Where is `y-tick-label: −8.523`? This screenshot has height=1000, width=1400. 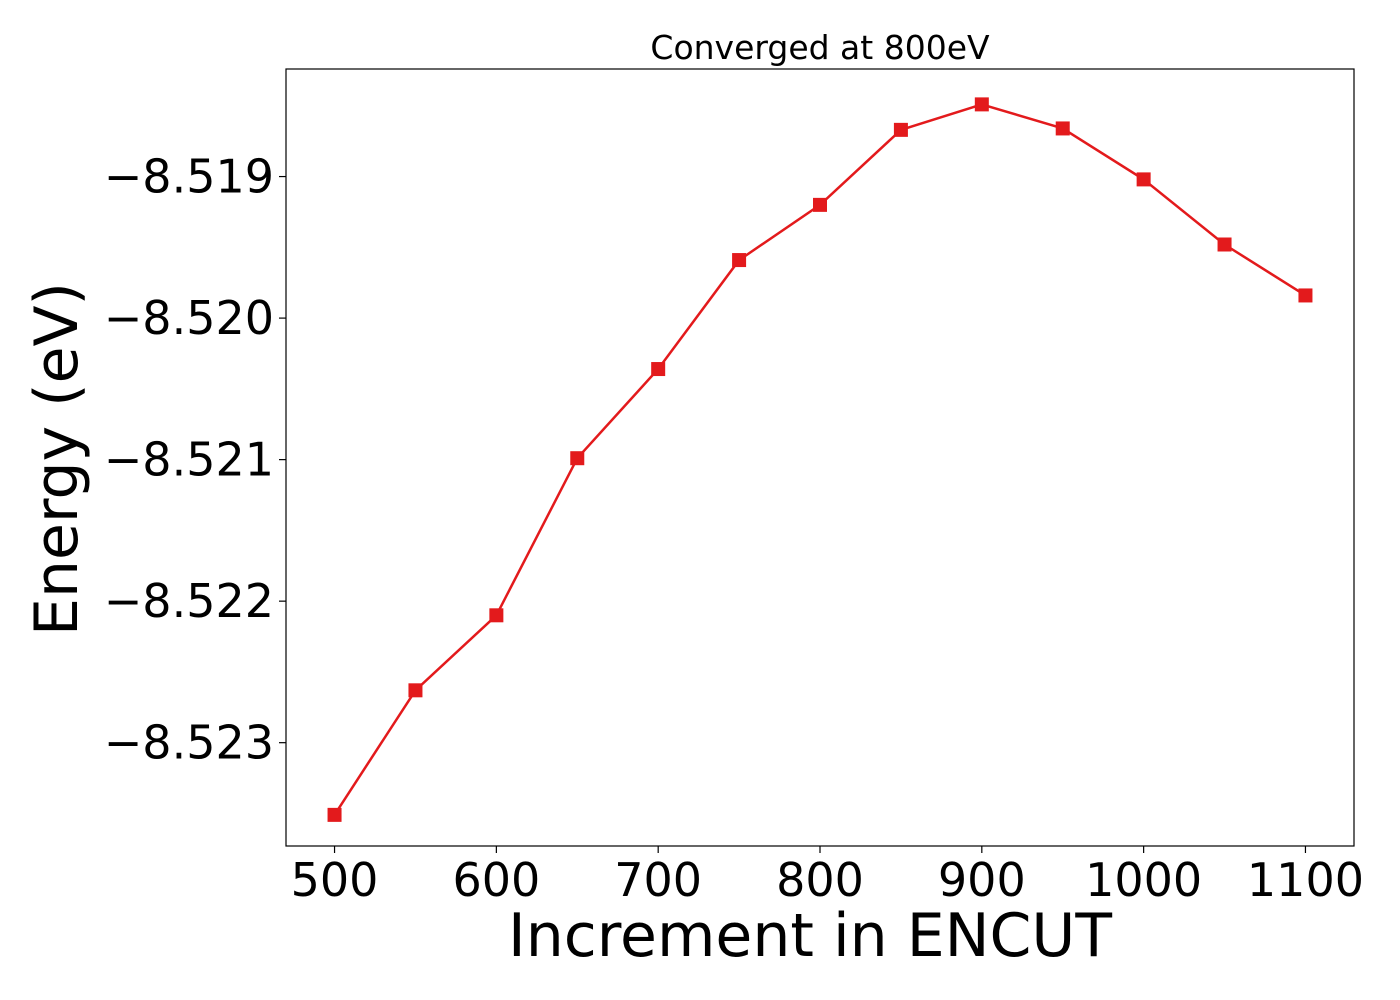 y-tick-label: −8.523 is located at coordinates (189, 743).